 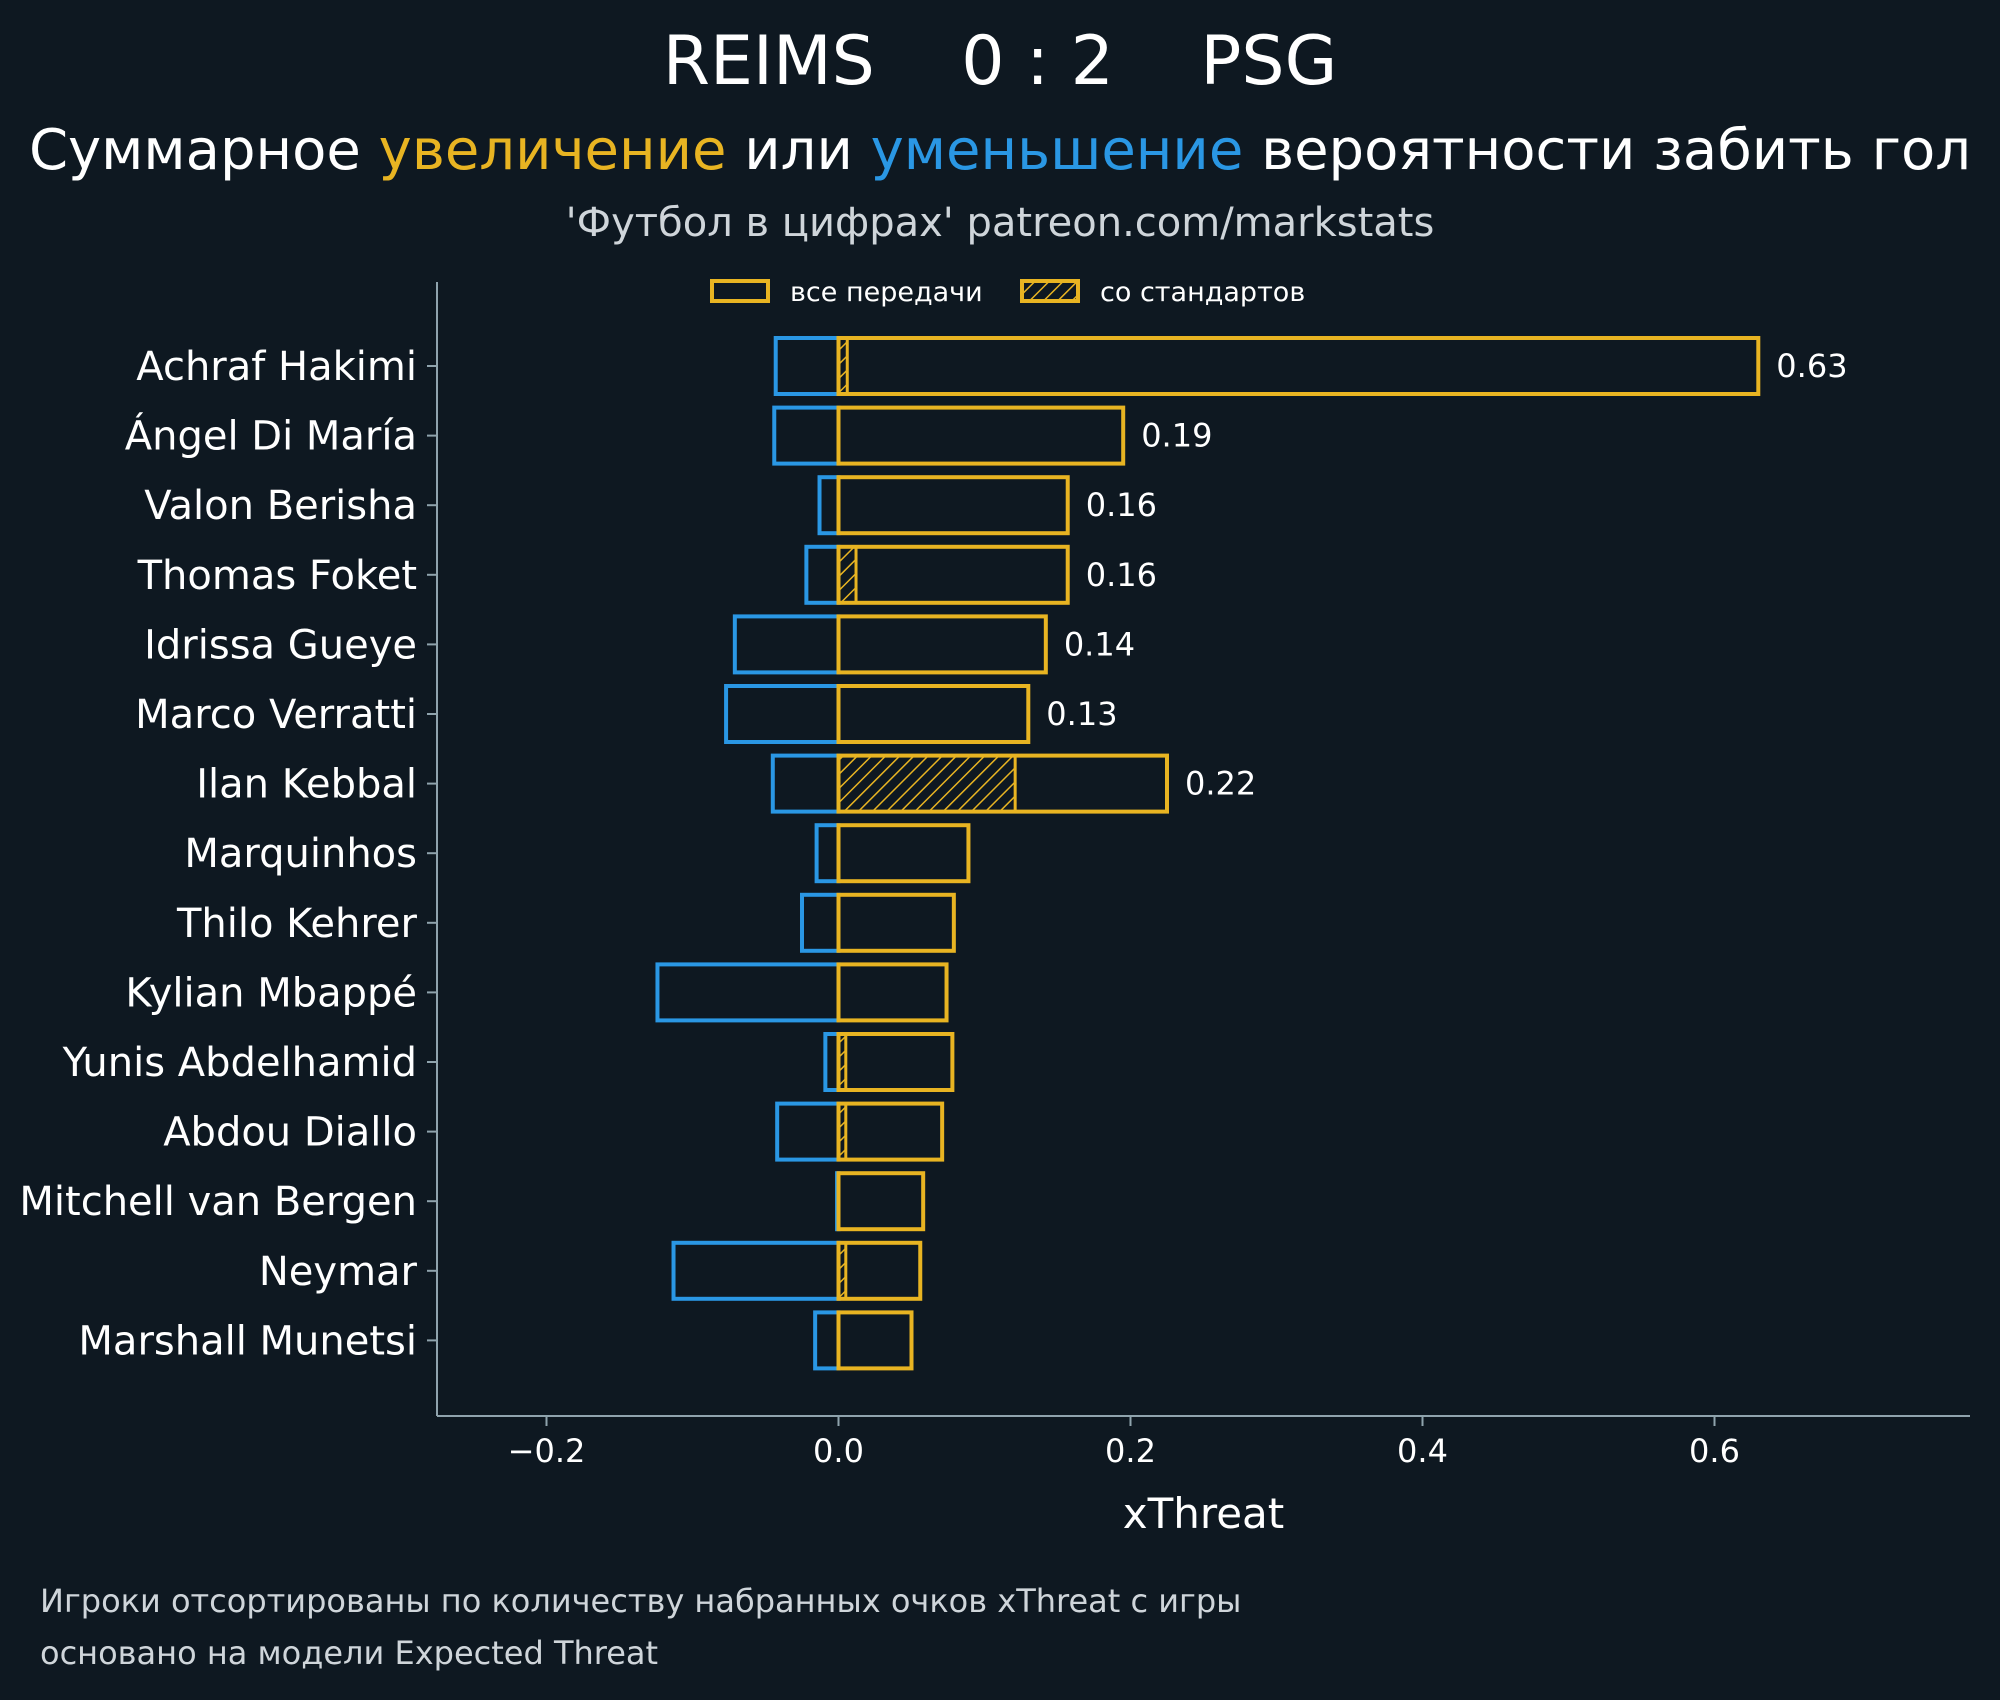 What do you see at coordinates (798, 150) in the screenshot?
I see `subtitle-part2: или` at bounding box center [798, 150].